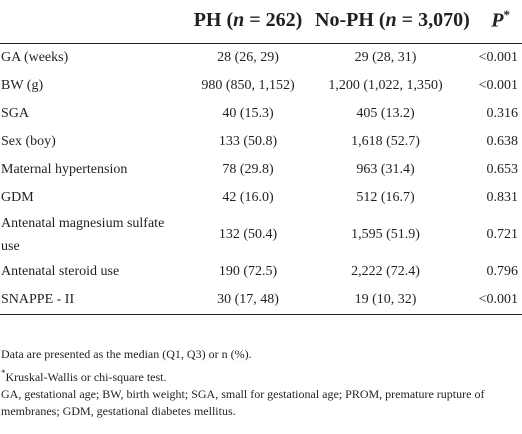 This screenshot has width=522, height=434. I want to click on noph-value: 1,200 (1,022, 1,350), so click(385, 85).